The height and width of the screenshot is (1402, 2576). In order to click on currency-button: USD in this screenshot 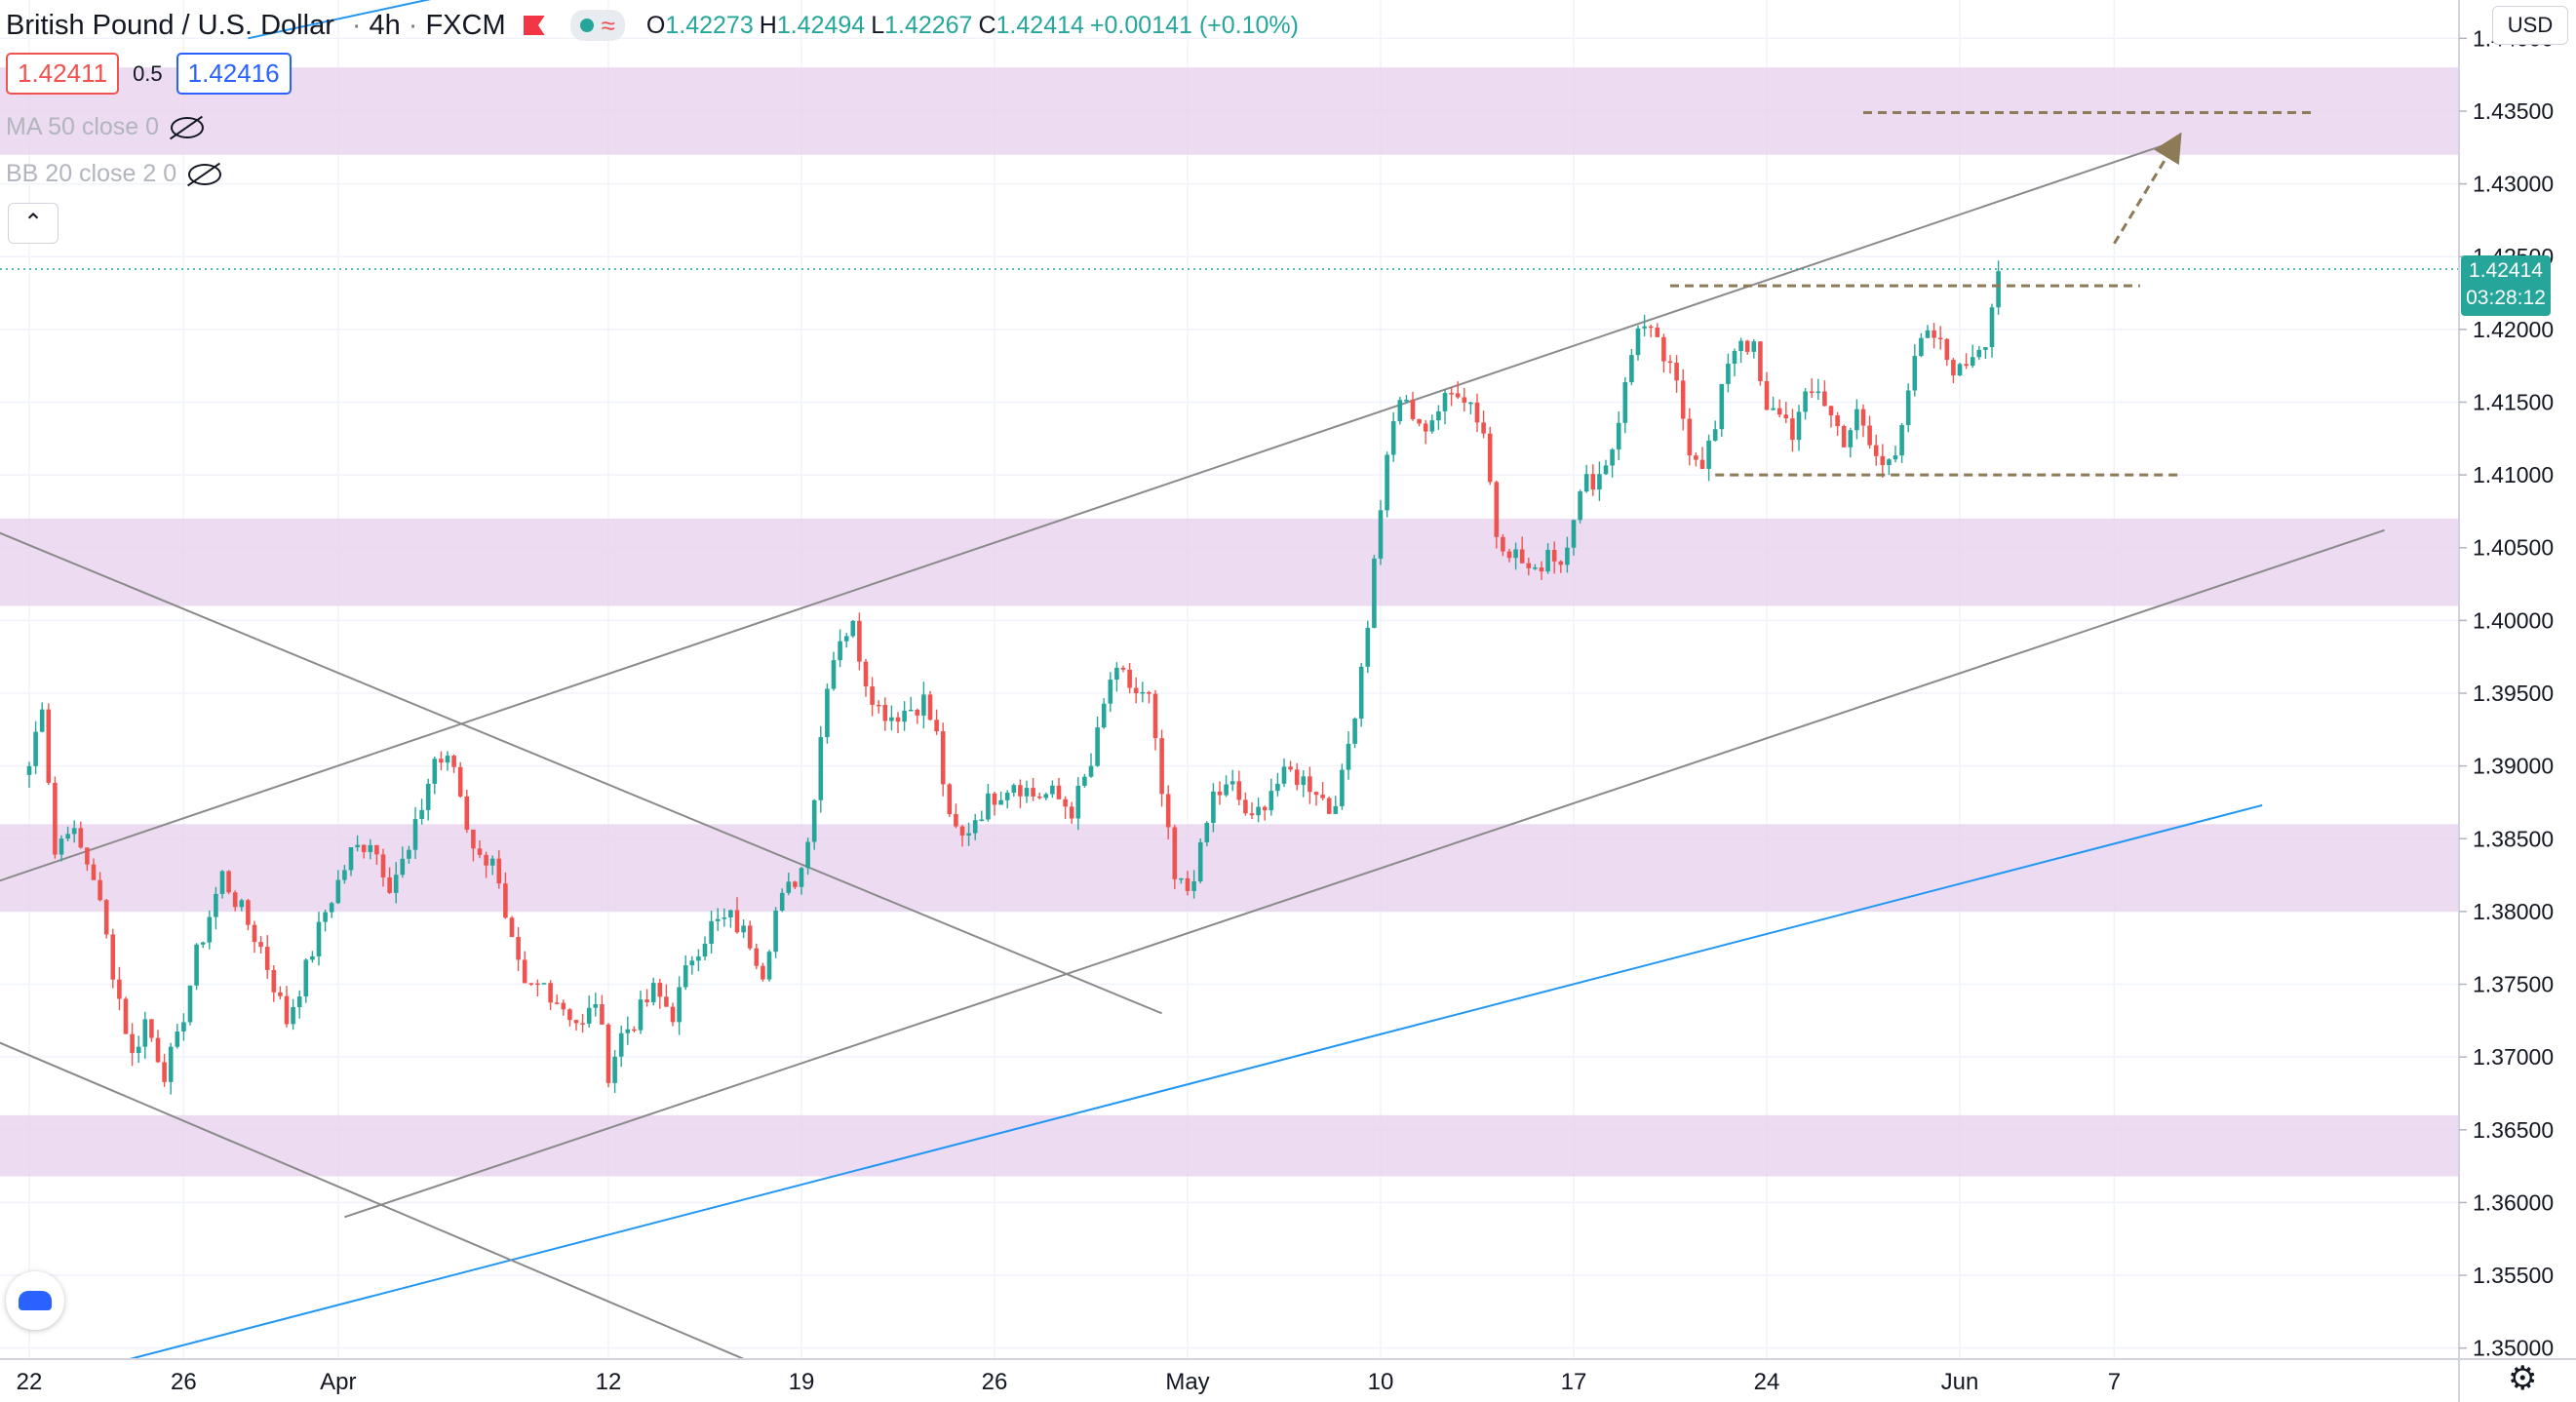, I will do `click(2530, 25)`.